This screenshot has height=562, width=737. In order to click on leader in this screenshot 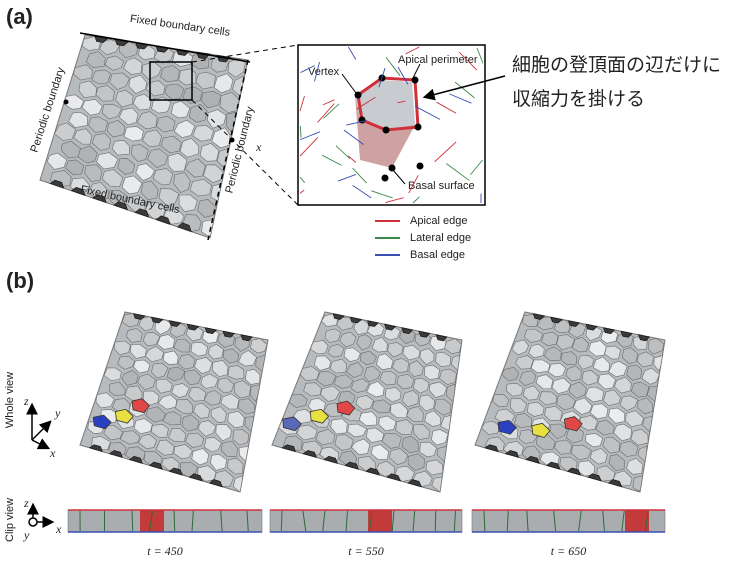, I will do `click(416, 72)`.